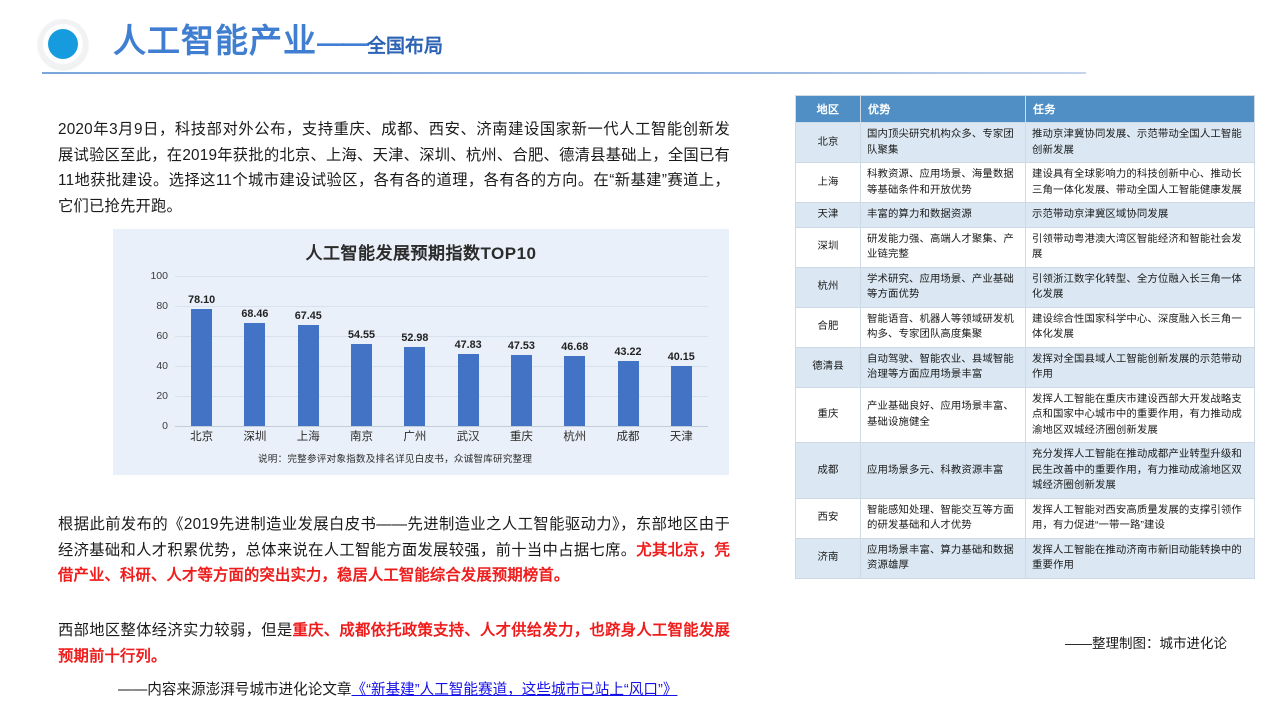 The image size is (1280, 720). I want to click on cell-advantage: 科教资源、应用场景、海量数据等基础条件和开放优势, so click(943, 182).